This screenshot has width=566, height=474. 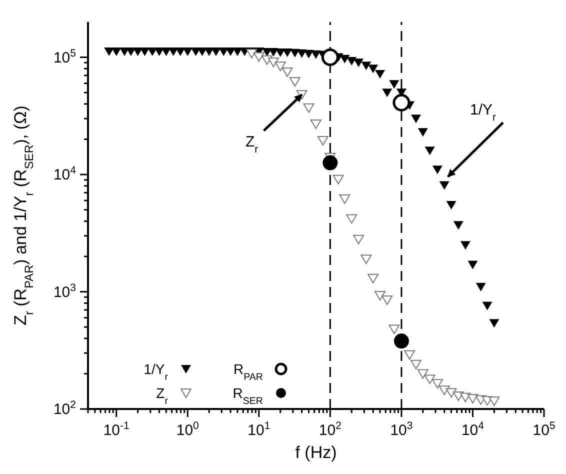 What do you see at coordinates (64, 408) in the screenshot?
I see `y-tick-label: 10$^{2}$` at bounding box center [64, 408].